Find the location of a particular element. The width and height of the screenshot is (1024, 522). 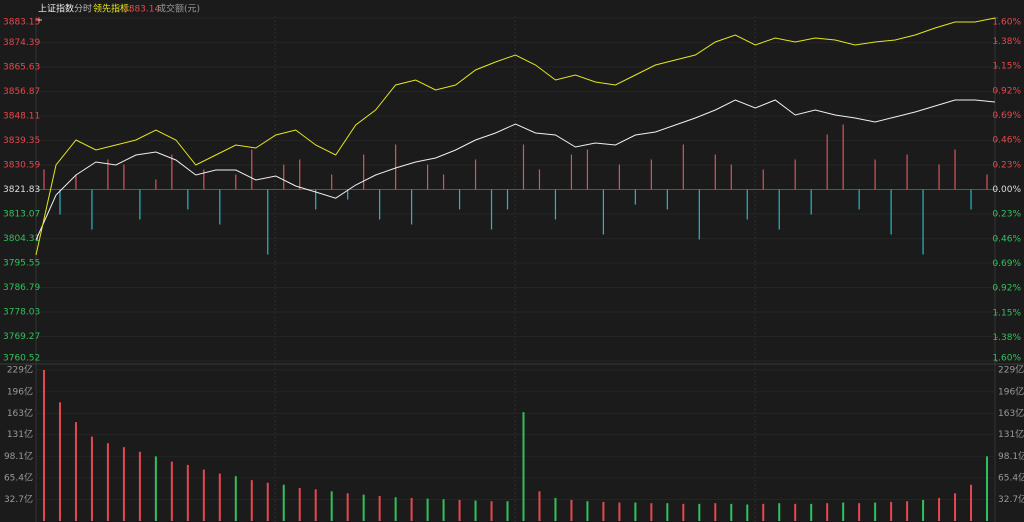

y-tick-label: 3778.03 is located at coordinates (21, 313).